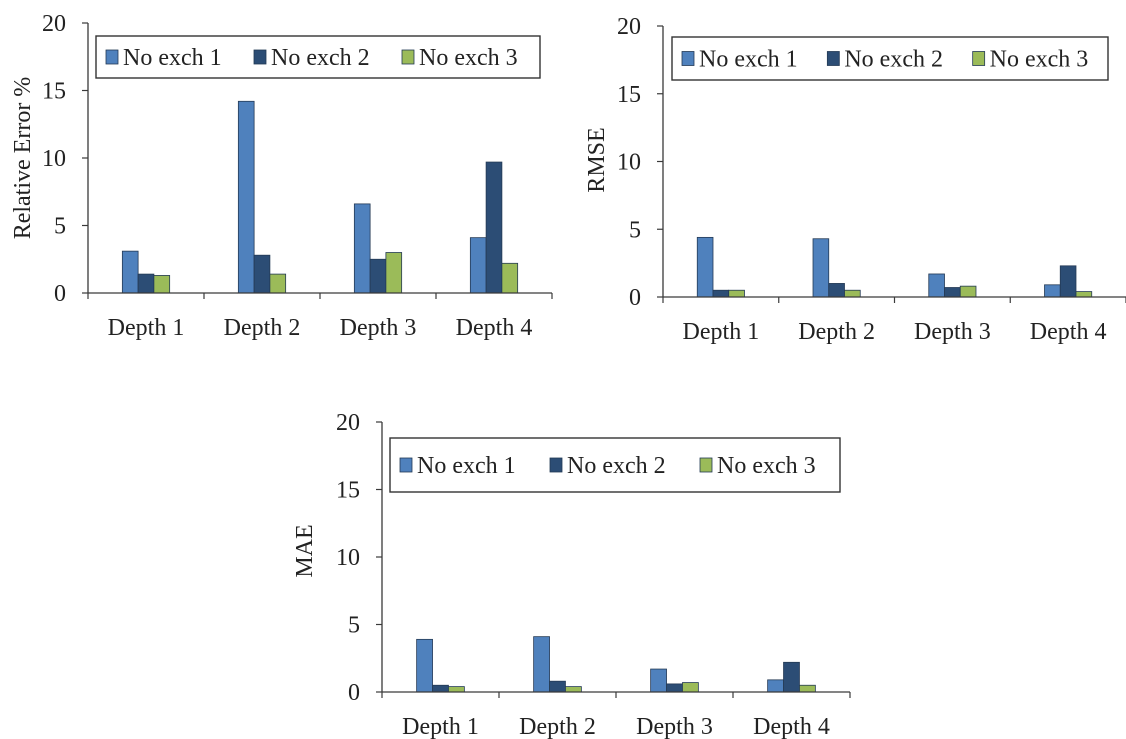 This screenshot has width=1126, height=739. Describe the element at coordinates (305, 550) in the screenshot. I see `y-axis-title: MAE` at that location.